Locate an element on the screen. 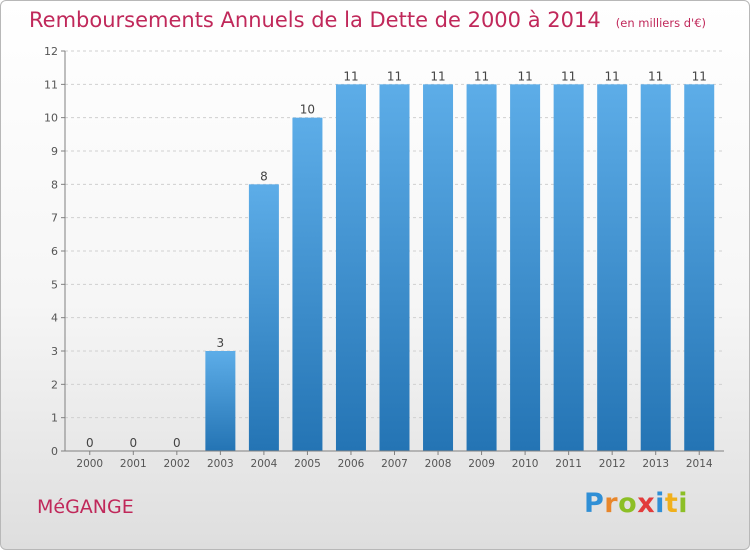 The width and height of the screenshot is (750, 550). data-label-2002: 0 is located at coordinates (177, 443).